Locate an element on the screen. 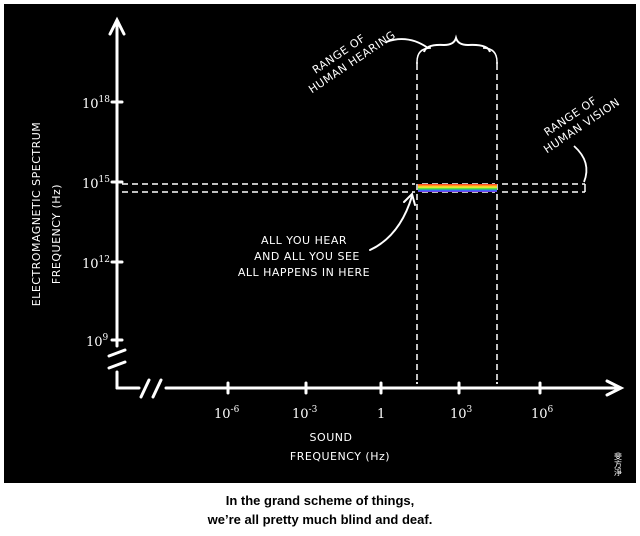 This screenshot has width=640, height=536. x-tick-label: 10⁶ is located at coordinates (542, 413).